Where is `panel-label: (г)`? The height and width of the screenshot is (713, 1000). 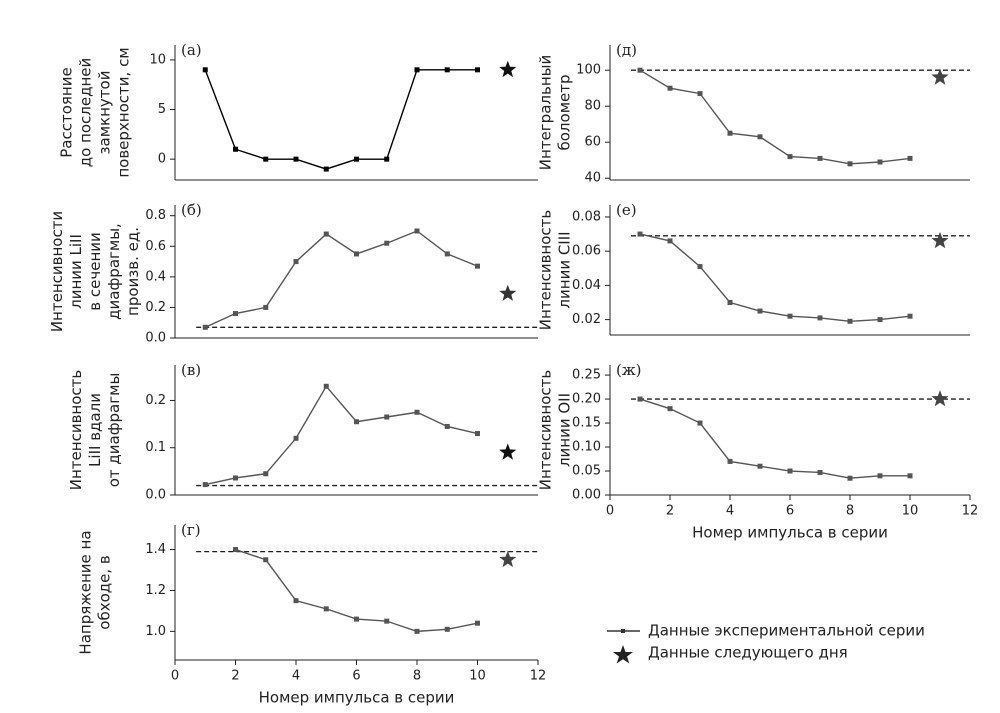
panel-label: (г) is located at coordinates (191, 530).